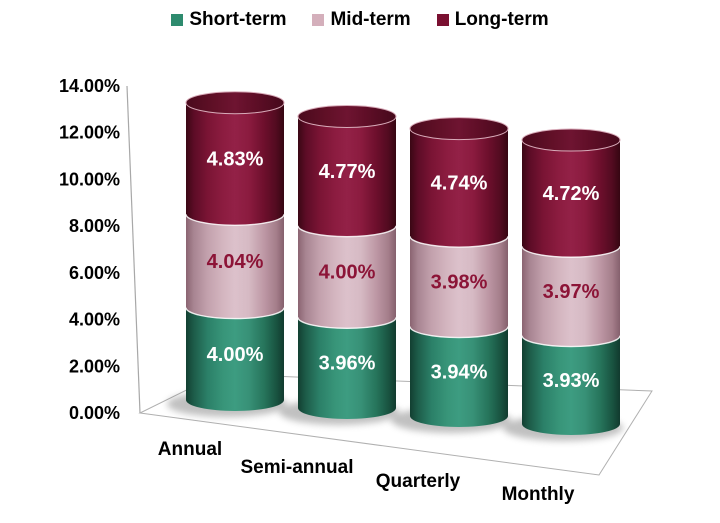 Image resolution: width=720 pixels, height=523 pixels. I want to click on cylinder-segment-long-term-monthly, so click(571, 199).